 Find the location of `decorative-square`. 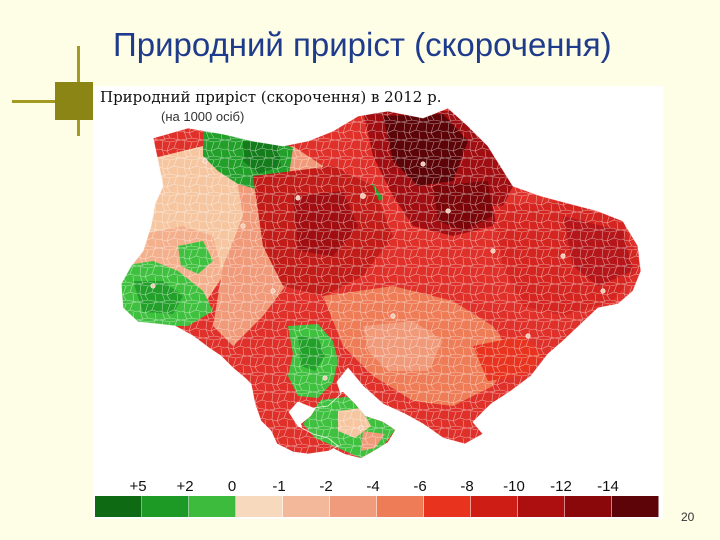

decorative-square is located at coordinates (74, 101).